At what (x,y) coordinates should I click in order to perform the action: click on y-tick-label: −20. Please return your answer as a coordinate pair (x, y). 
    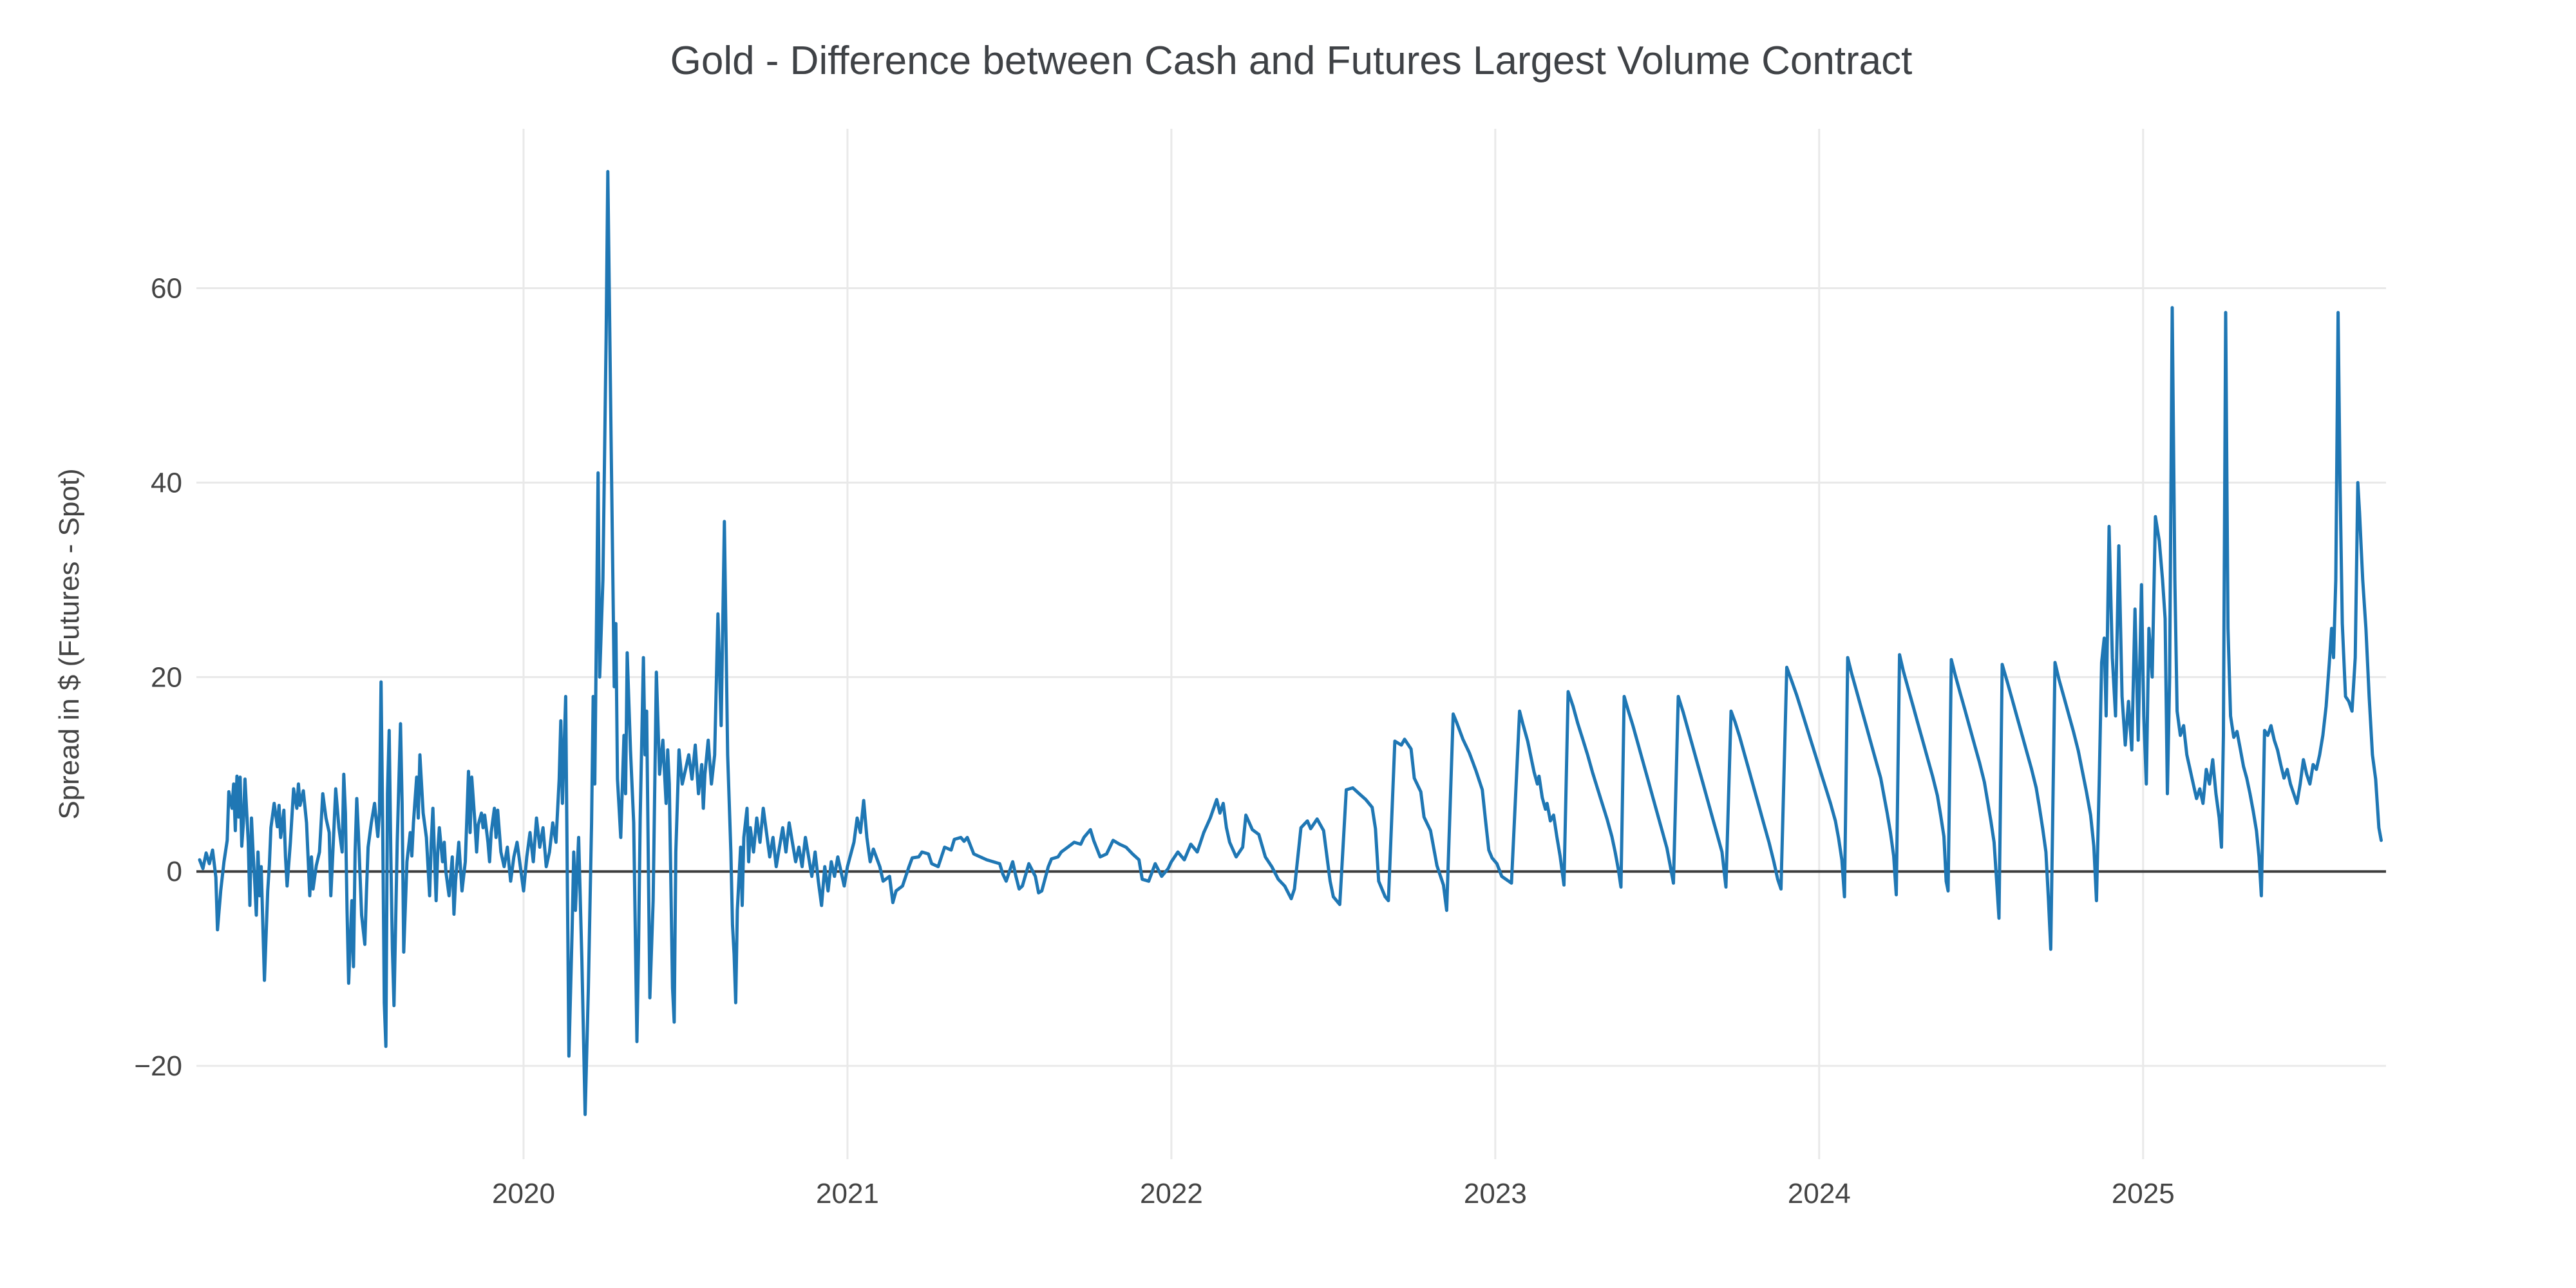
    Looking at the image, I should click on (158, 1066).